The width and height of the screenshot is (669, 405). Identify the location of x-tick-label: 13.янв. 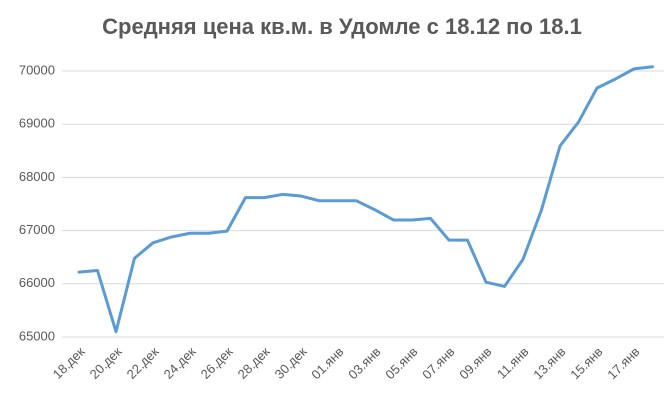
(549, 363).